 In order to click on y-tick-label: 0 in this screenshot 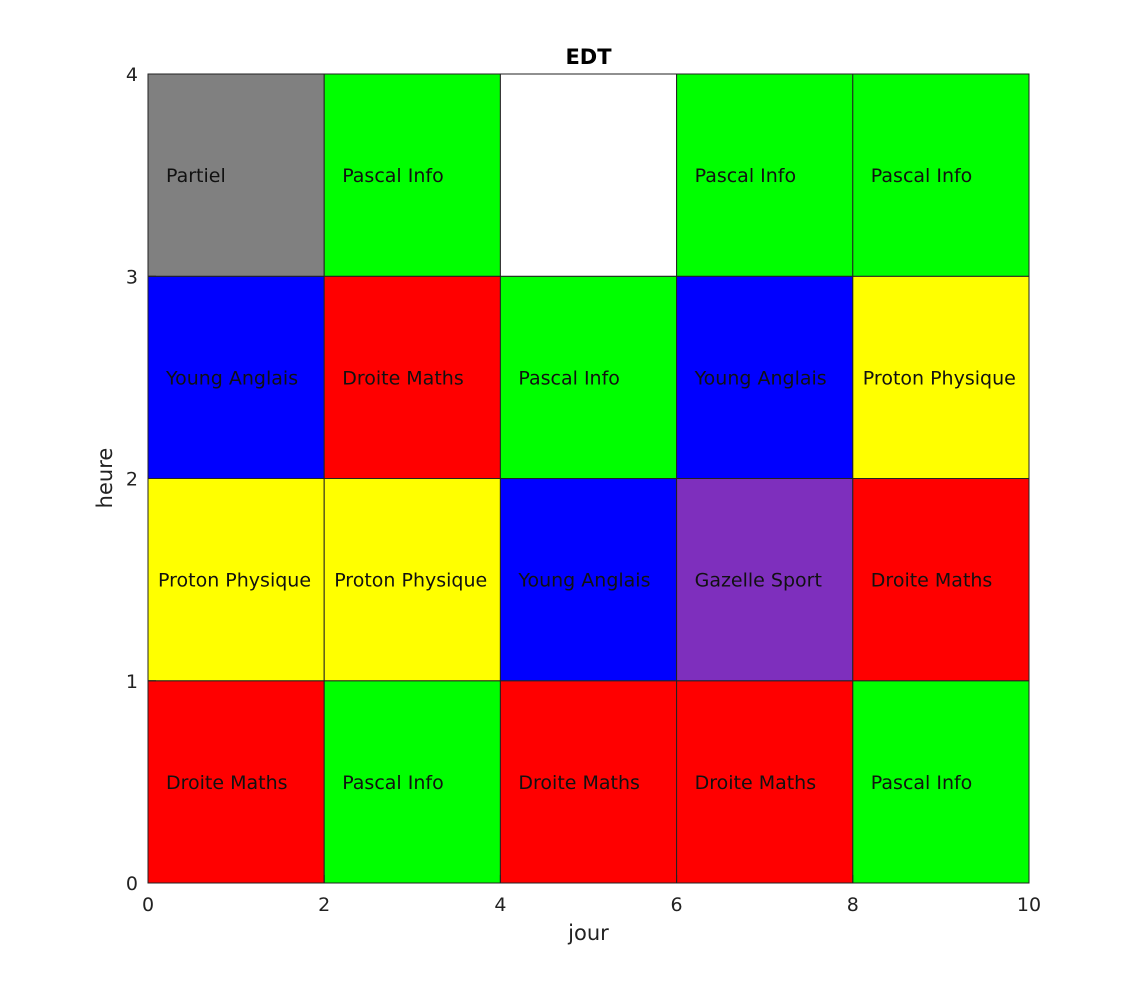, I will do `click(132, 884)`.